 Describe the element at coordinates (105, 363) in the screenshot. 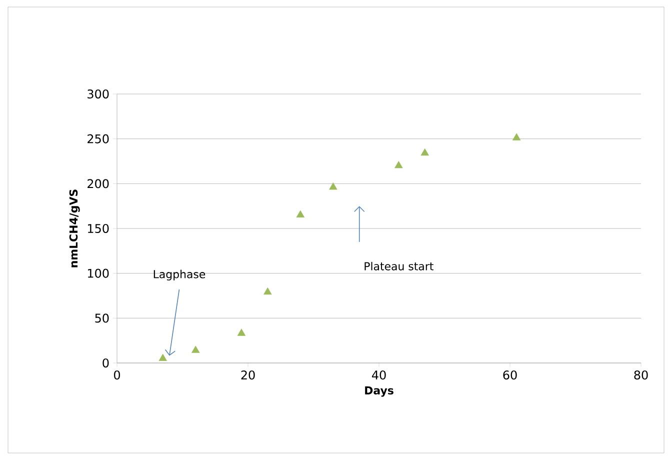

I see `y-tick-label: 0` at that location.